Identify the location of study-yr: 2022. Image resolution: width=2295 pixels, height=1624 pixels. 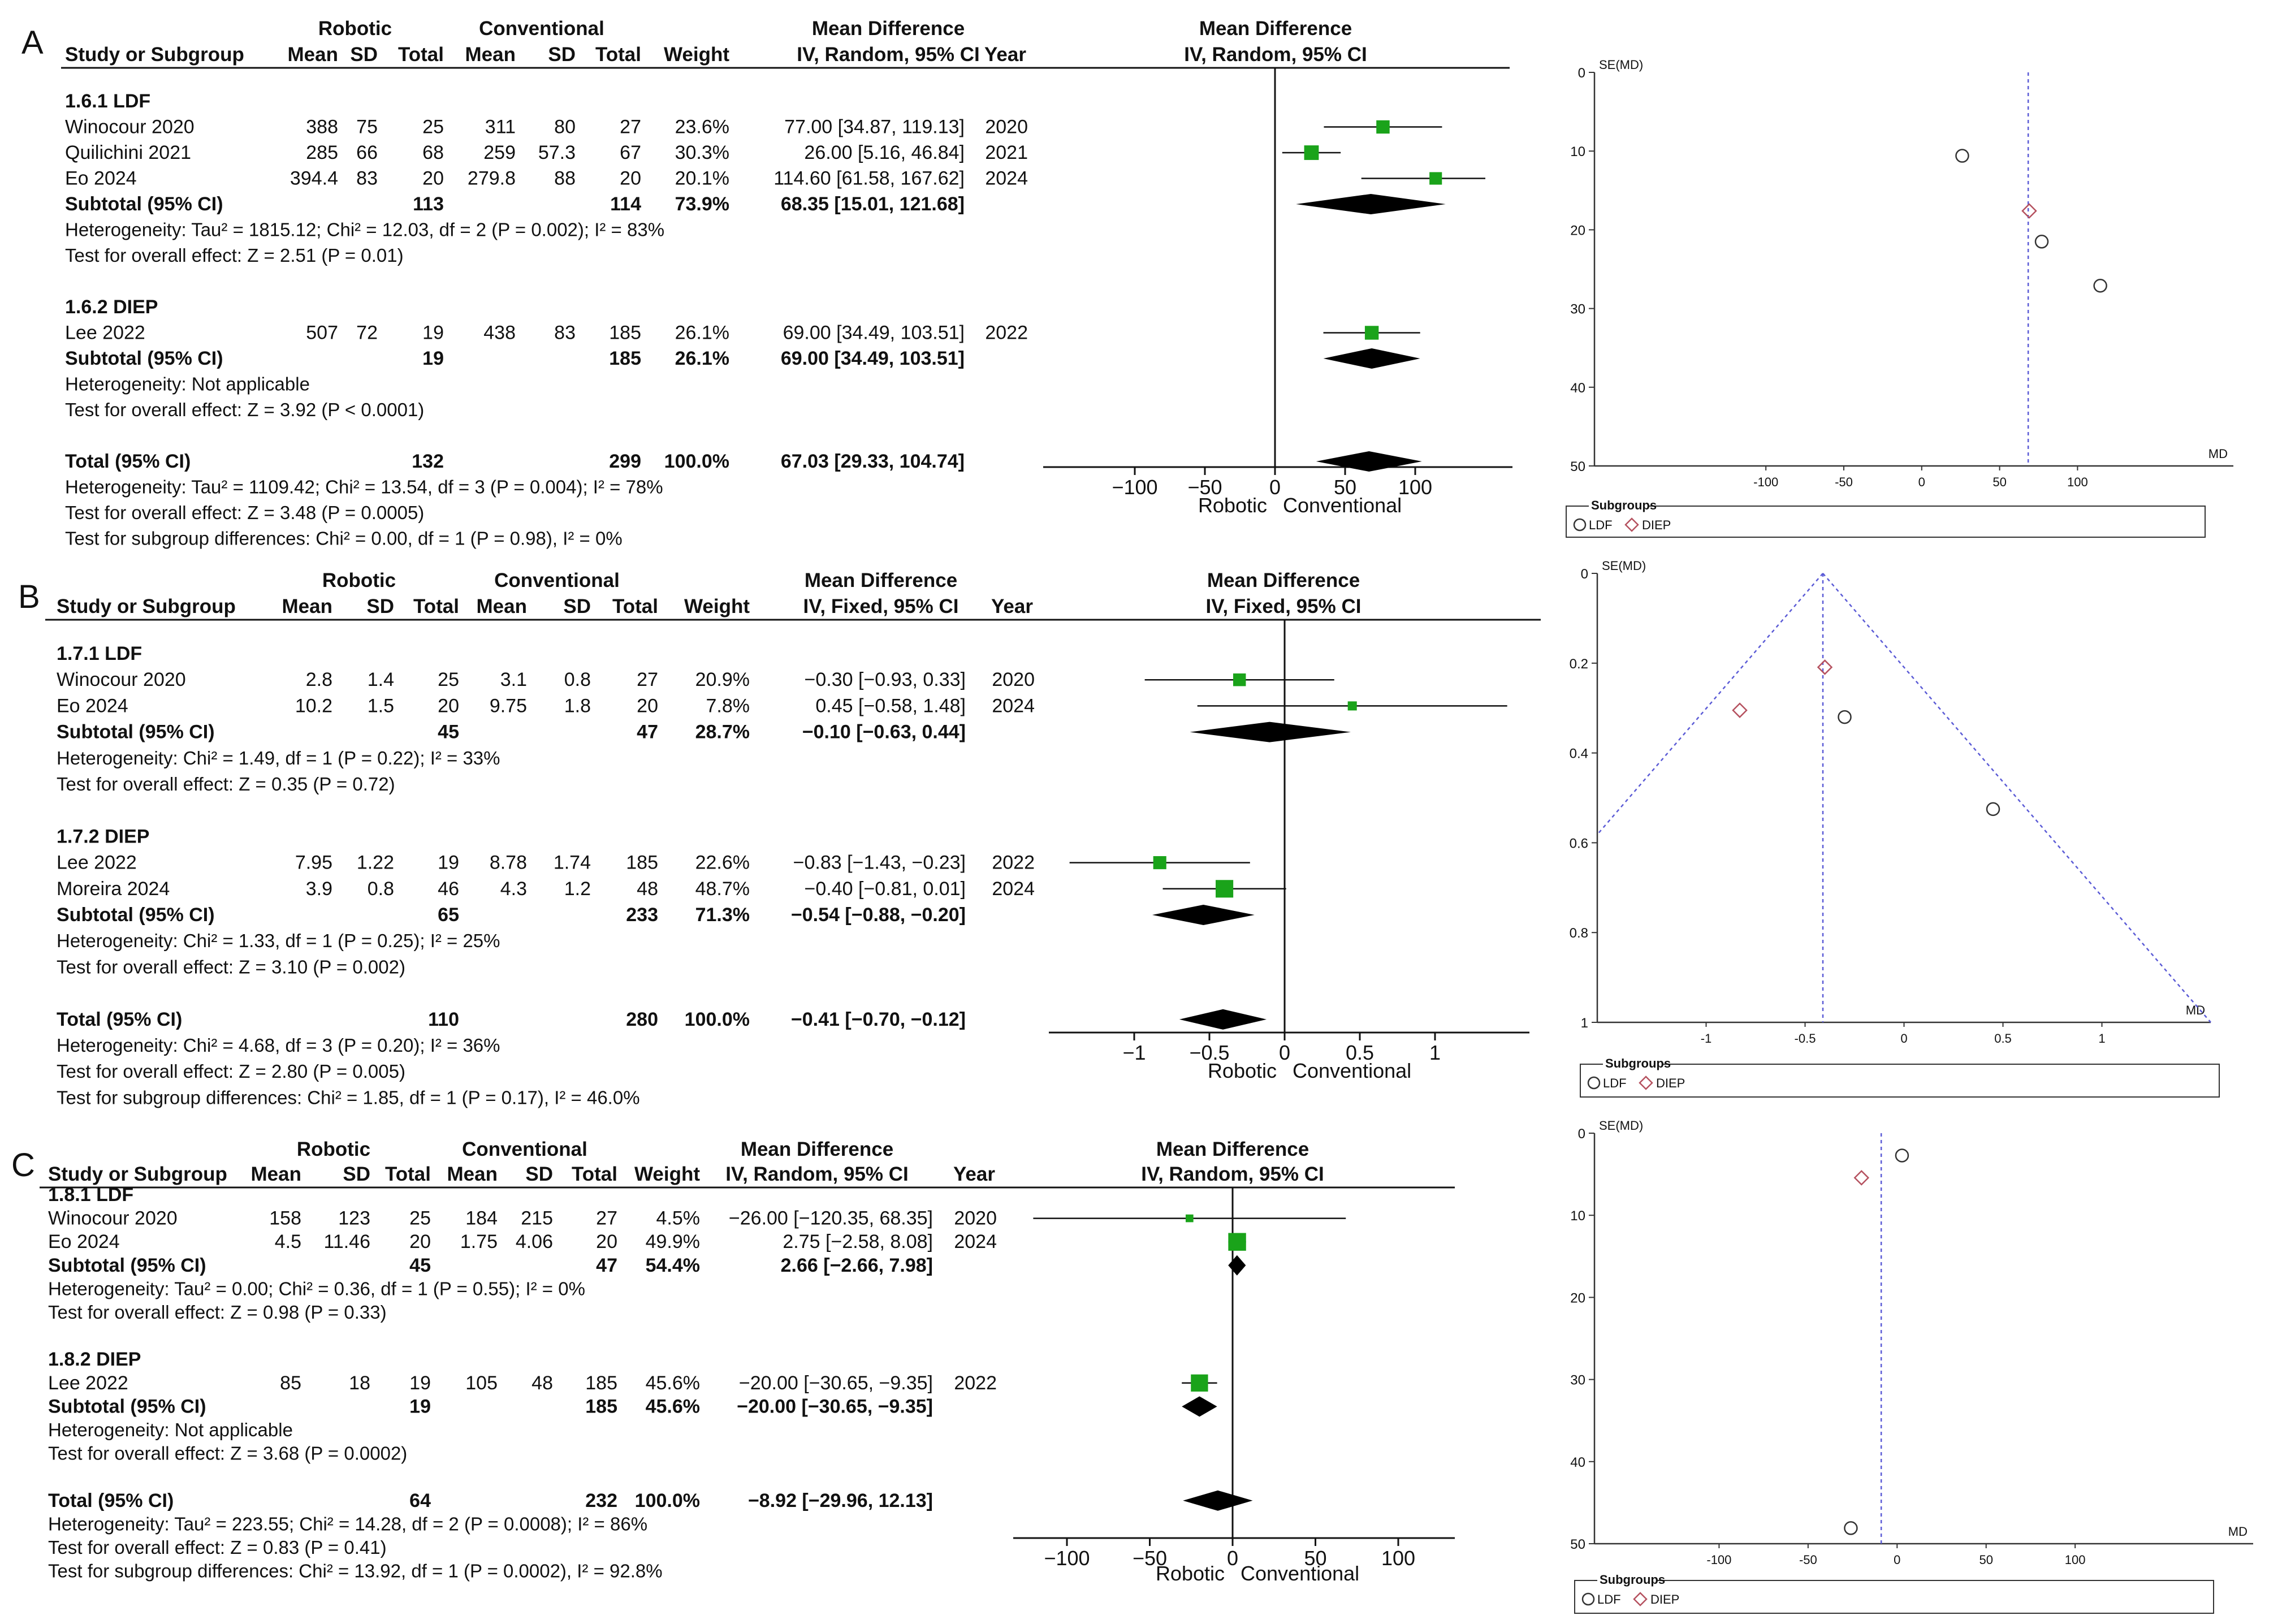
(1013, 863).